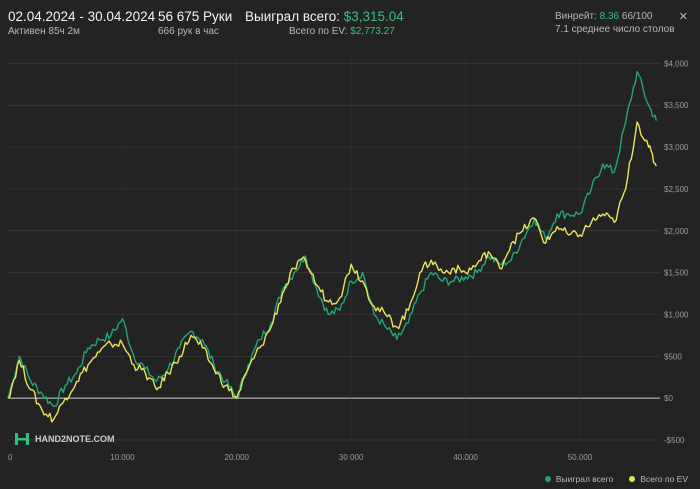 This screenshot has height=489, width=700. I want to click on winrate-rest: 66/100, so click(637, 16).